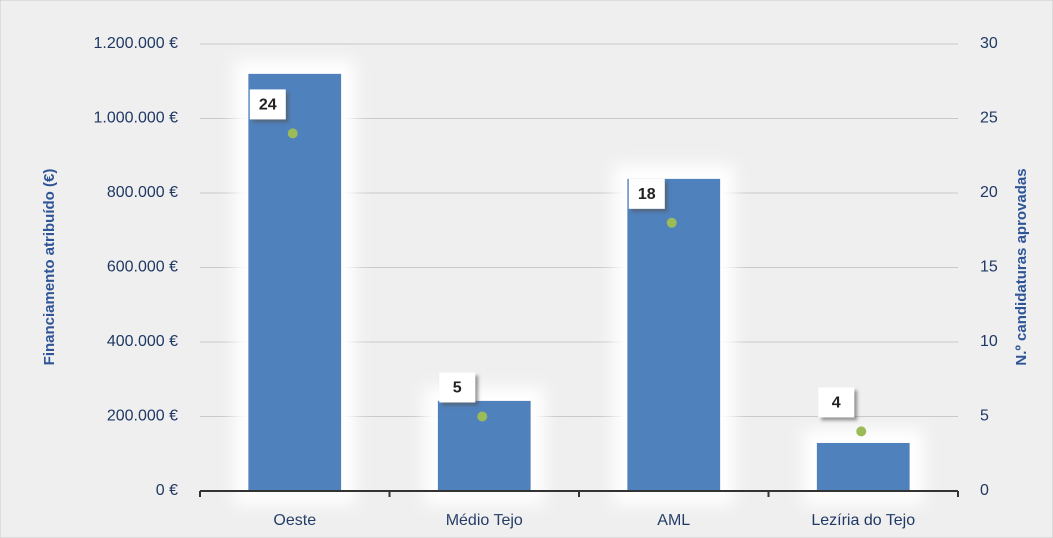 The image size is (1053, 538). I want to click on x-tick-label: Oeste, so click(294, 520).